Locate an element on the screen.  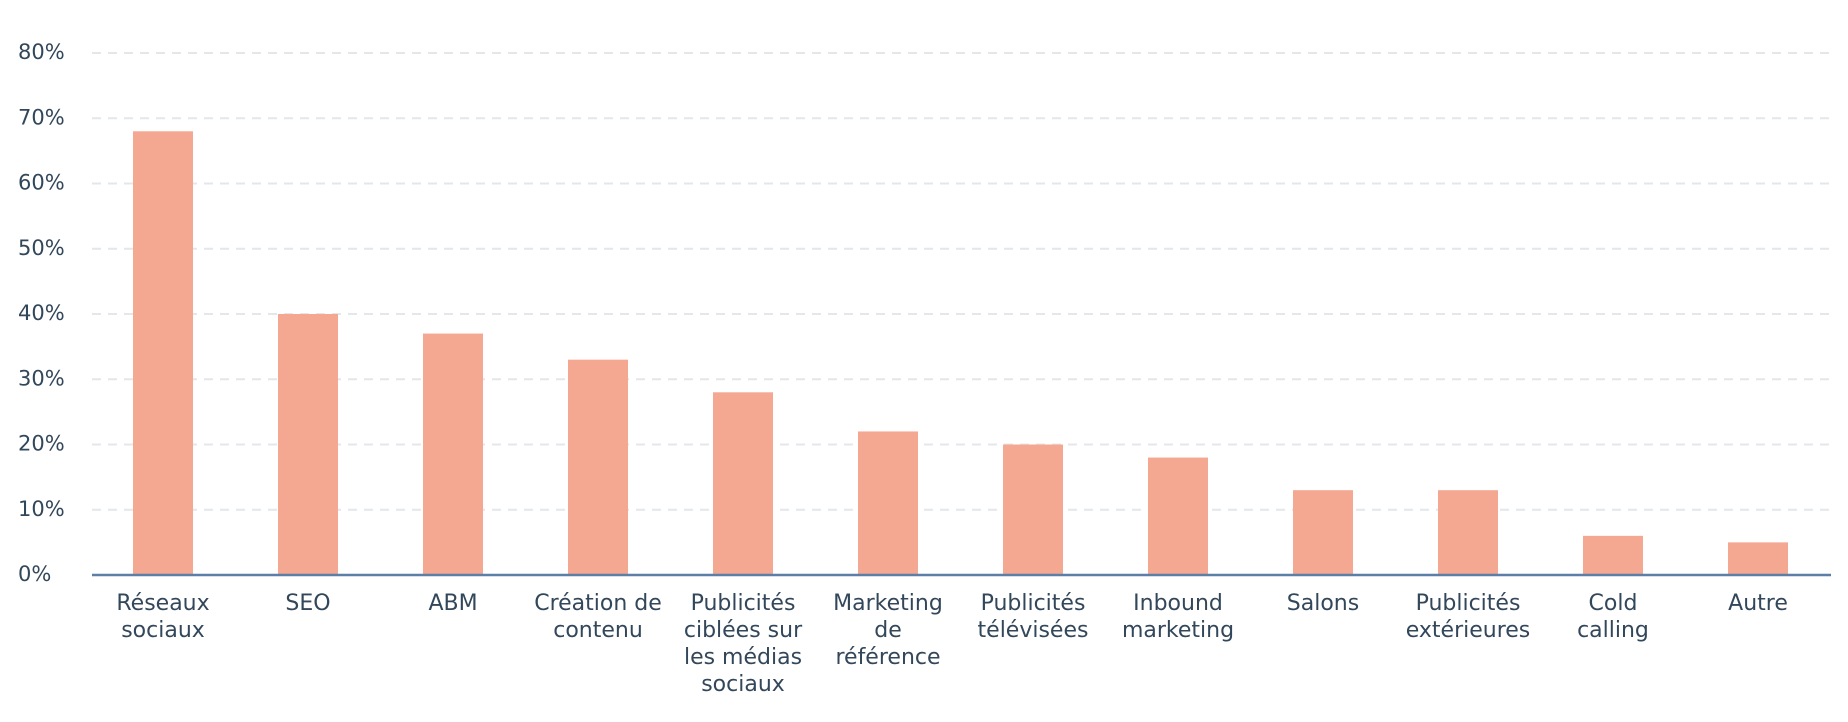
x-tick-label: Autre is located at coordinates (1758, 603).